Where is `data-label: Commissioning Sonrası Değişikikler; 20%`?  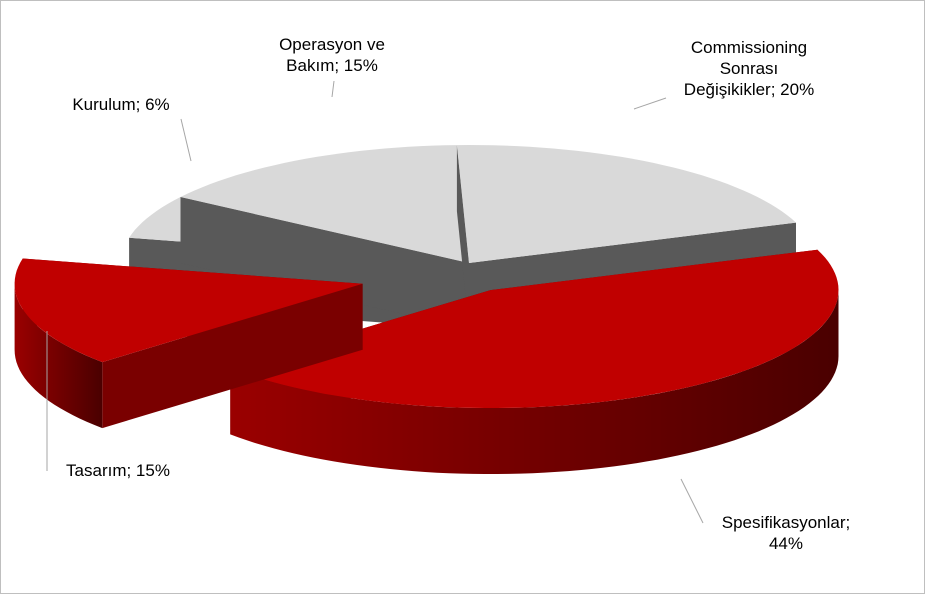 data-label: Commissioning Sonrası Değişikikler; 20% is located at coordinates (749, 68).